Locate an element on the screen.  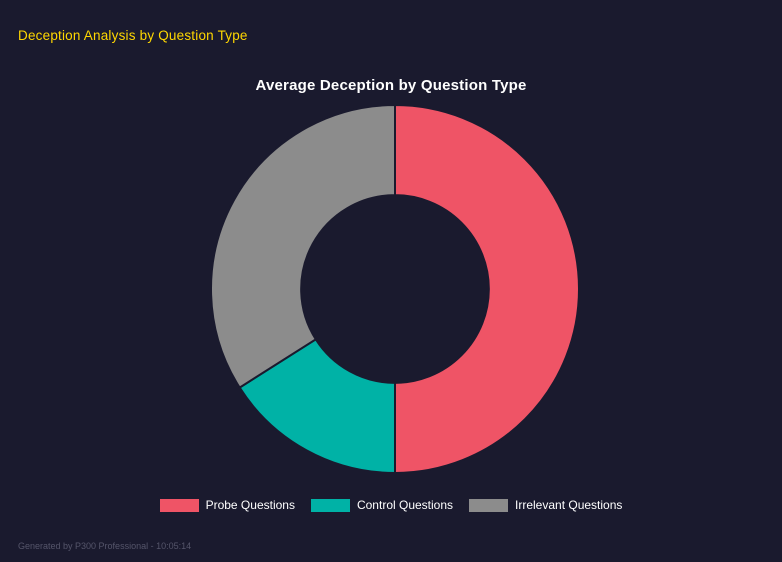
legend-label-control: Control Questions is located at coordinates (405, 505).